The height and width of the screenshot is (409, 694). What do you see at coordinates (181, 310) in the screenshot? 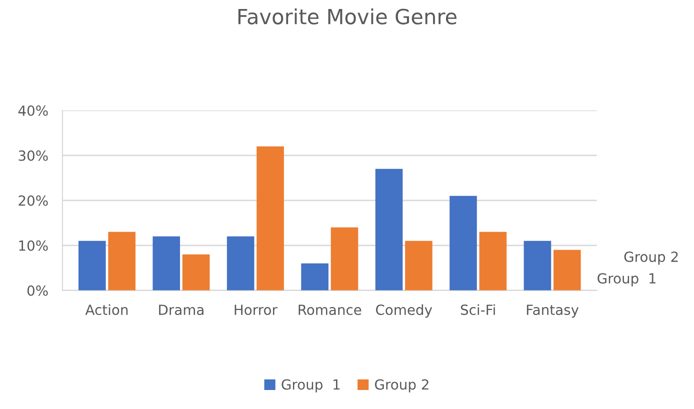
I see `x-tick-label: Drama` at bounding box center [181, 310].